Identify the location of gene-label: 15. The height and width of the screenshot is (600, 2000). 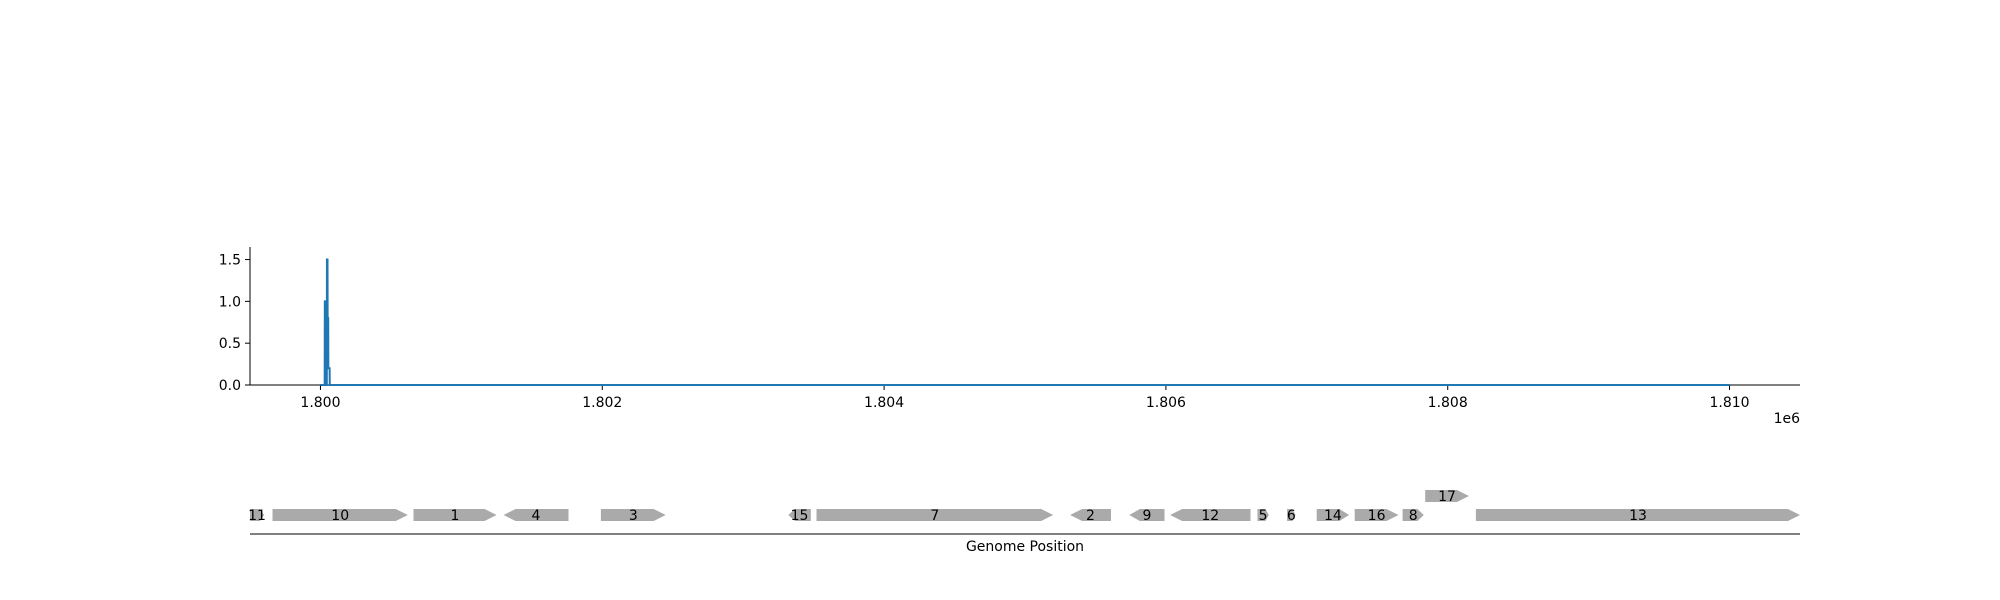
(800, 516).